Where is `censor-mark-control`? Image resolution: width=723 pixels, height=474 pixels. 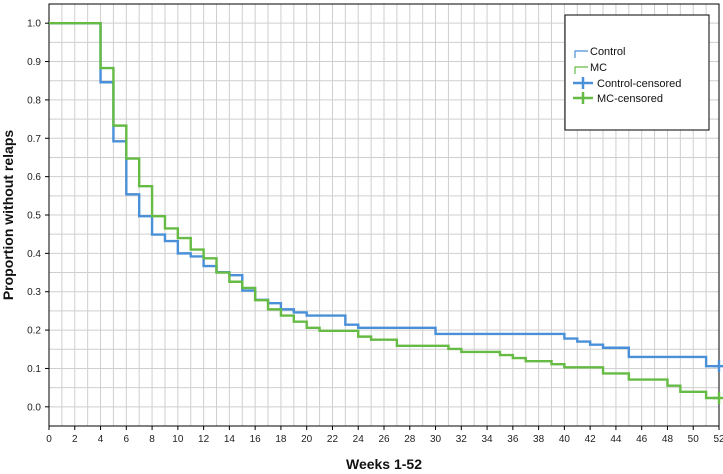 censor-mark-control is located at coordinates (718, 366).